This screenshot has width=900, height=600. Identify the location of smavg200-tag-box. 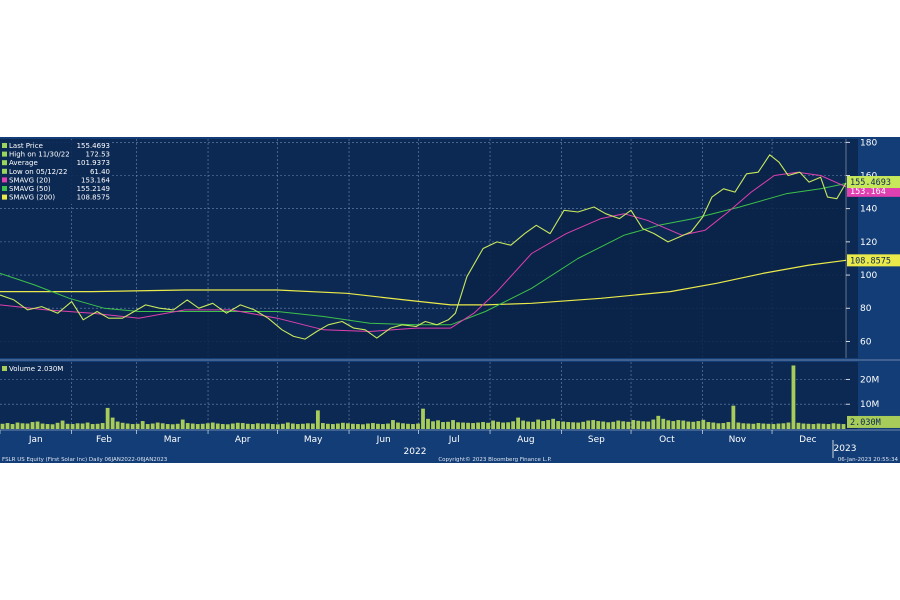
(873, 260).